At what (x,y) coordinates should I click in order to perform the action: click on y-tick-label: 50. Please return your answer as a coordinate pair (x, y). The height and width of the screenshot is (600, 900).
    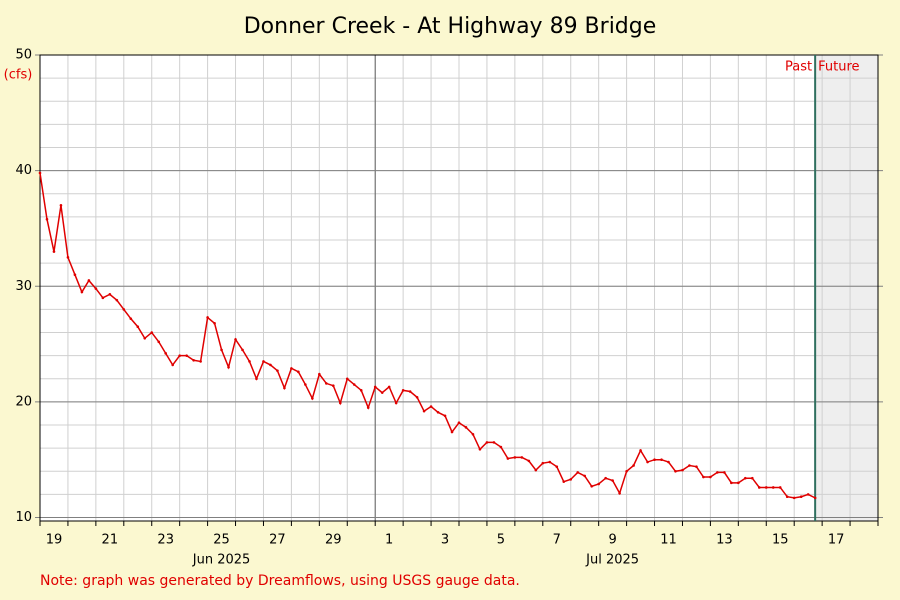
    Looking at the image, I should click on (23, 55).